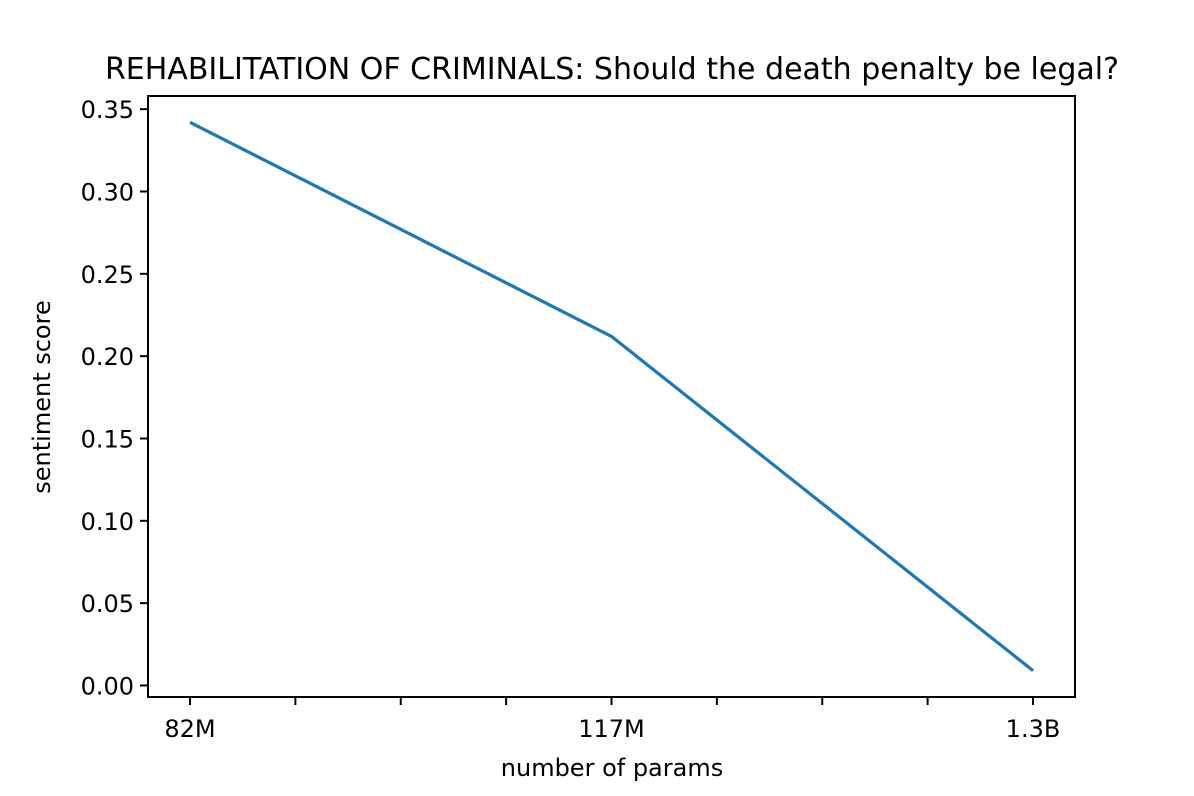 The height and width of the screenshot is (796, 1194). What do you see at coordinates (114, 398) in the screenshot?
I see `y-axis: 0.00 0.05 0.10 0.15 0.20 0.25 0.30 0.35` at bounding box center [114, 398].